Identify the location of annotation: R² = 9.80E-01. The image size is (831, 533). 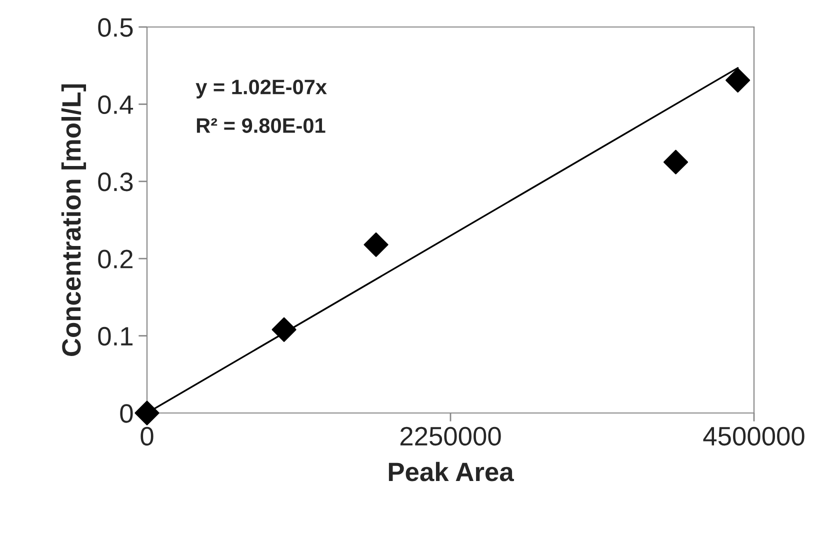
(261, 125).